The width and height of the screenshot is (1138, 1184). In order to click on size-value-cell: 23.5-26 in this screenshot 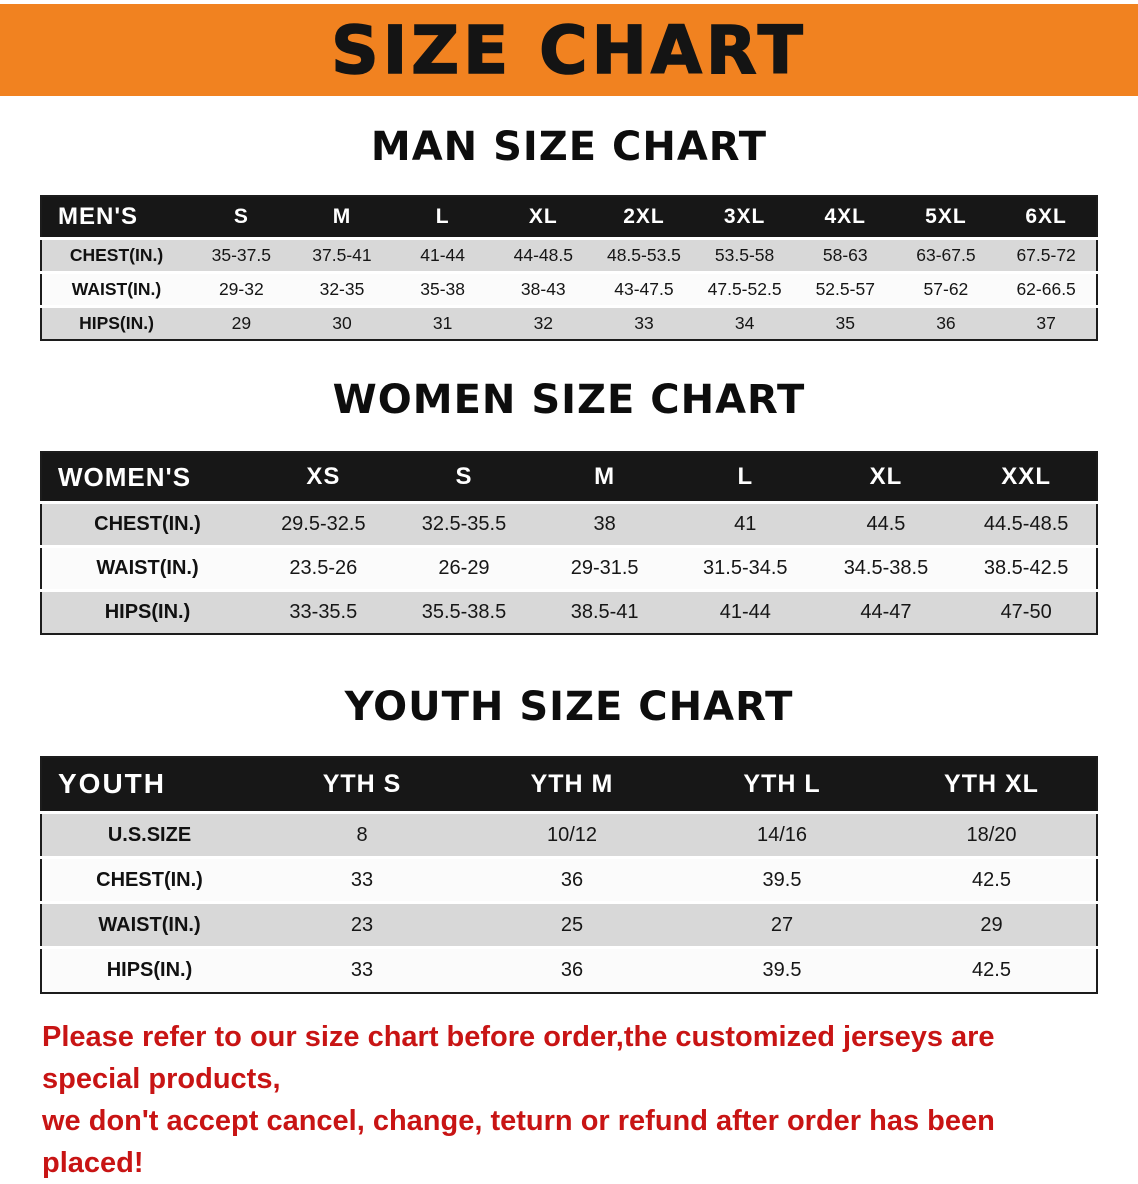, I will do `click(323, 567)`.